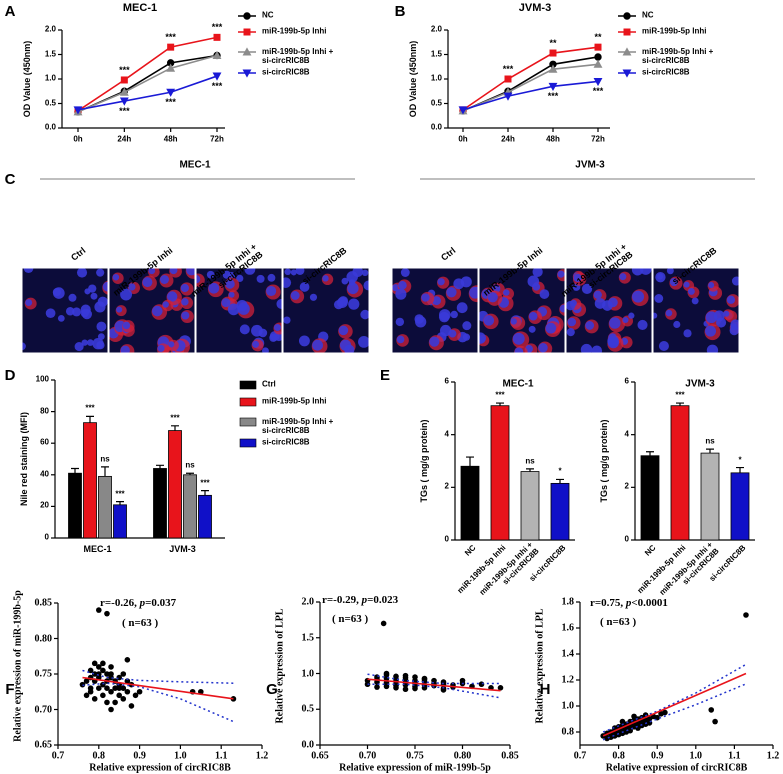 The height and width of the screenshot is (774, 783). Describe the element at coordinates (604, 461) in the screenshot. I see `y-axis-label: TGs ( mg/g protein)` at that location.